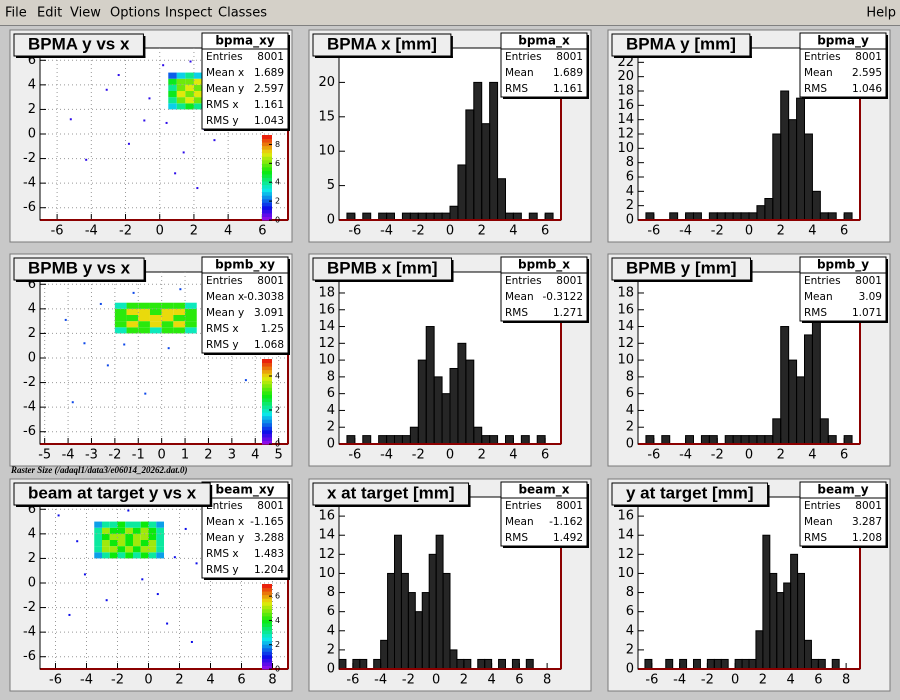  Describe the element at coordinates (630, 376) in the screenshot. I see `y-tick-label: 8` at that location.